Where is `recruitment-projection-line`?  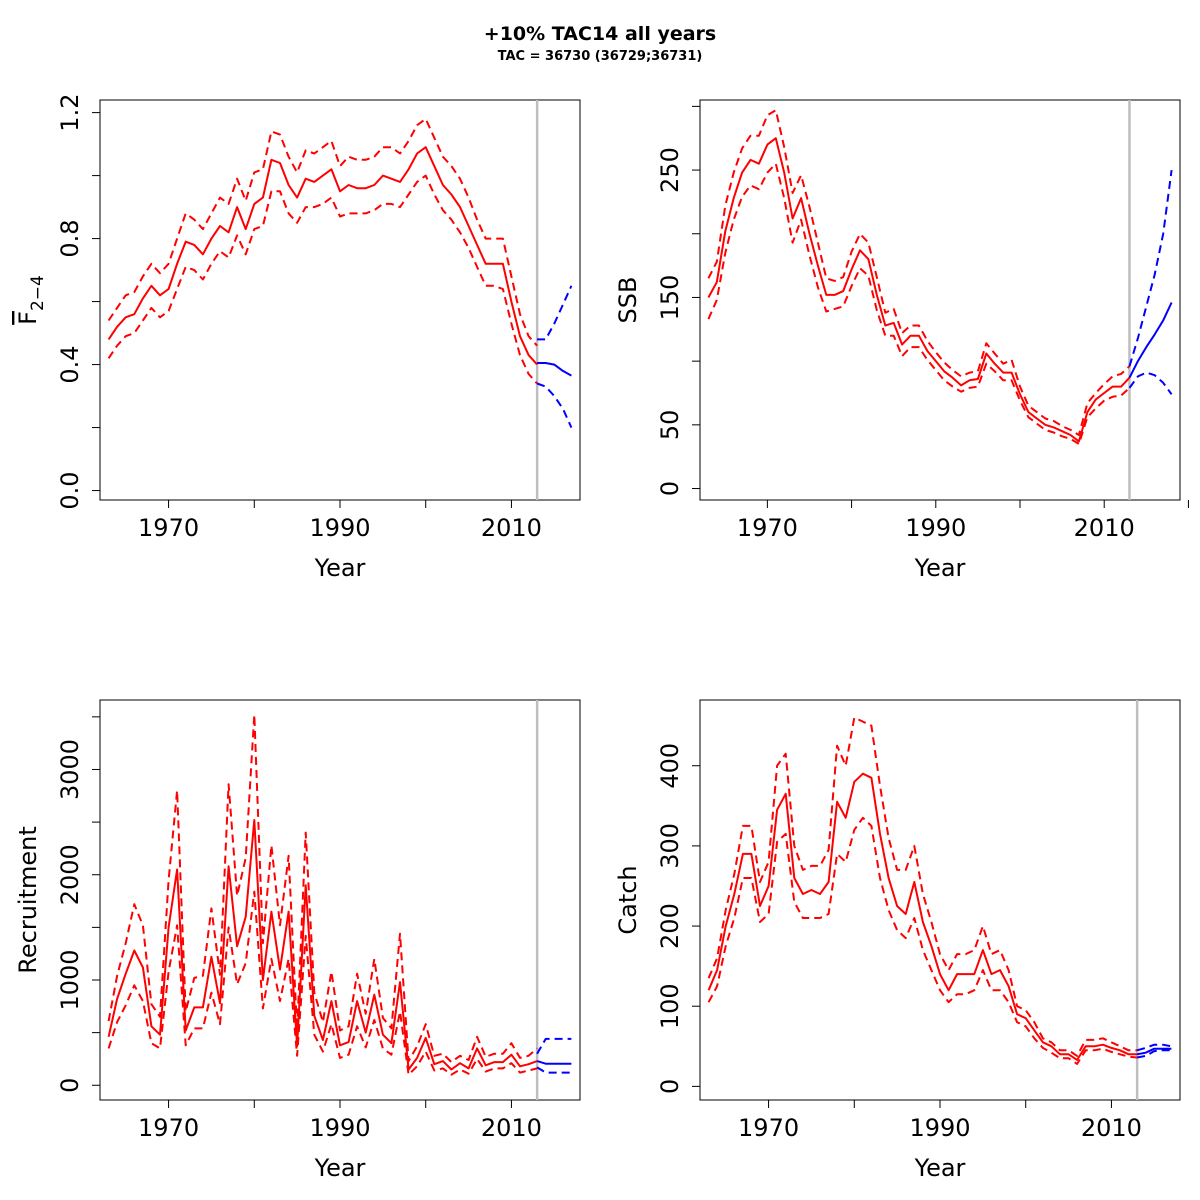
recruitment-projection-line is located at coordinates (554, 1062).